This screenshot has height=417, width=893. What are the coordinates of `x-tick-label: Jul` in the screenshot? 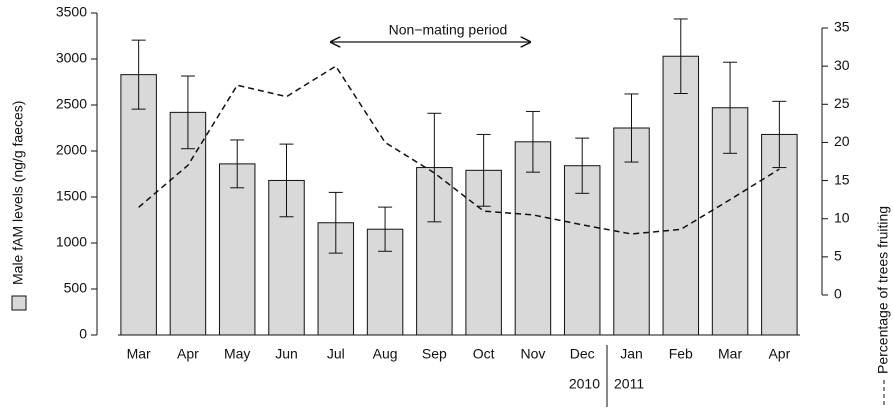 It's located at (336, 354).